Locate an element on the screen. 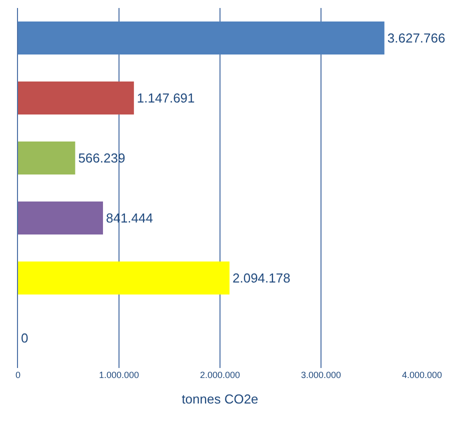 This screenshot has width=454, height=423. x-axis-title: tonnes CO2e is located at coordinates (220, 399).